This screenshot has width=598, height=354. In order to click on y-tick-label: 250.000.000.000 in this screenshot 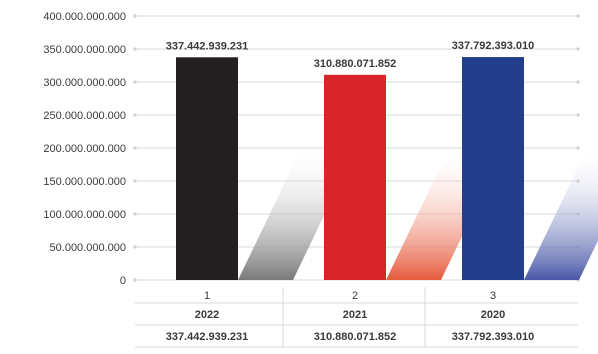, I will do `click(84, 116)`.